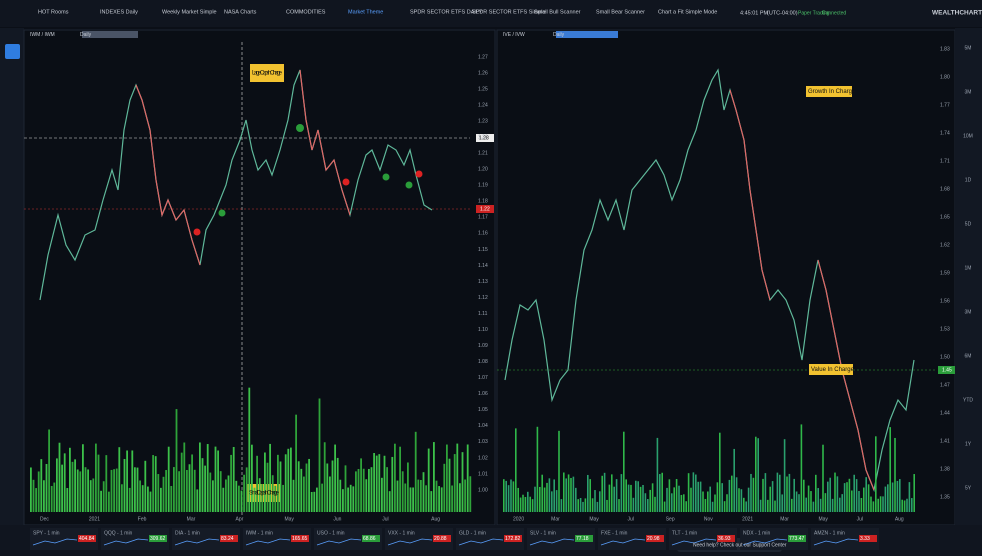 This screenshot has height=556, width=982. I want to click on nav-tab: SPDR SECTOR ETFS Simple, so click(509, 12).